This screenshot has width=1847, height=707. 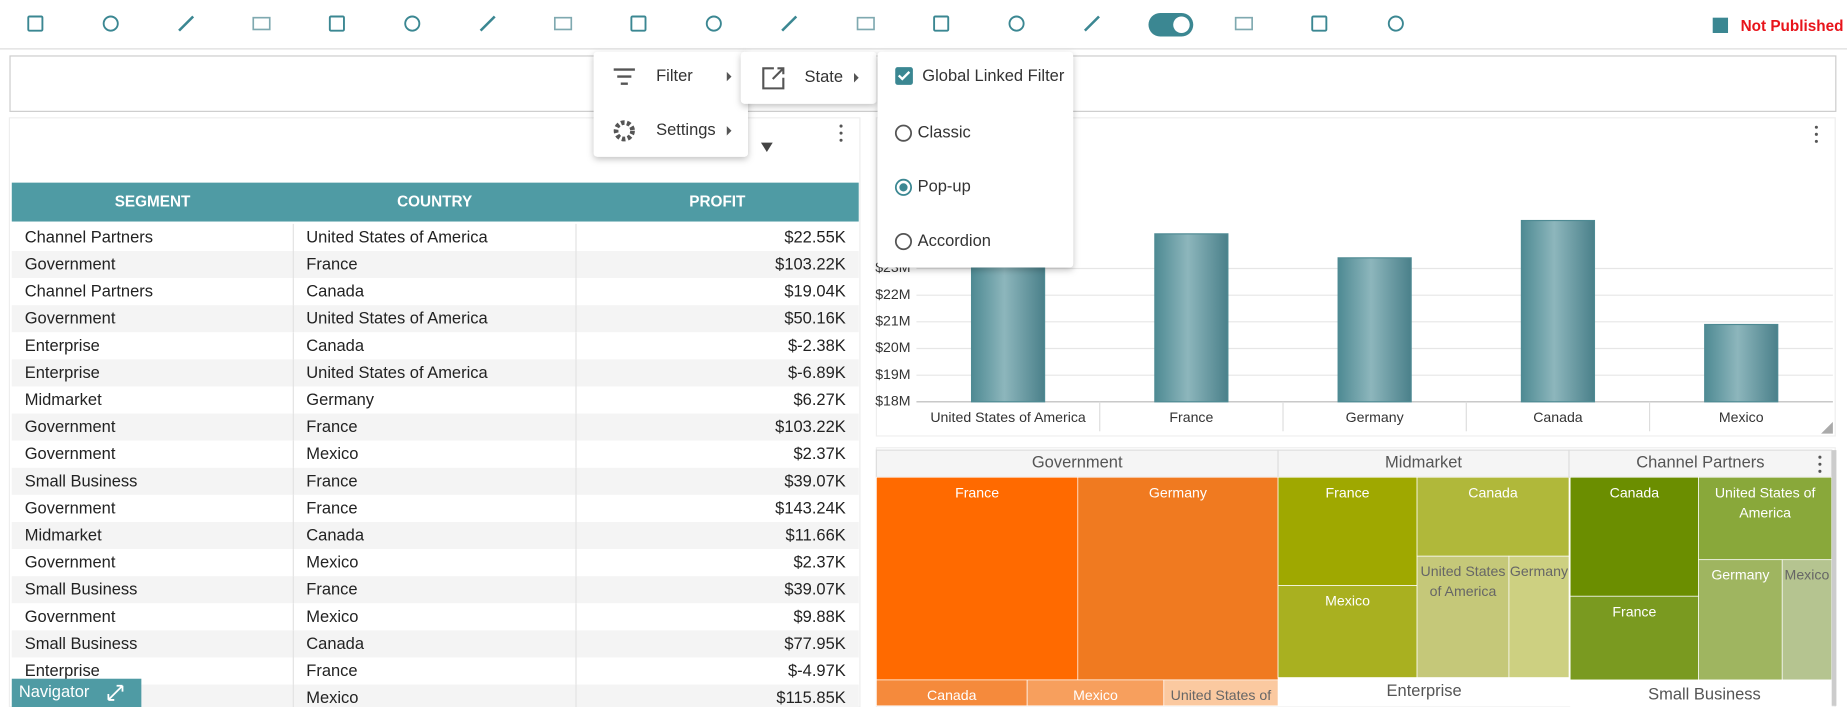 I want to click on treemap-cell-label: France, so click(x=976, y=578).